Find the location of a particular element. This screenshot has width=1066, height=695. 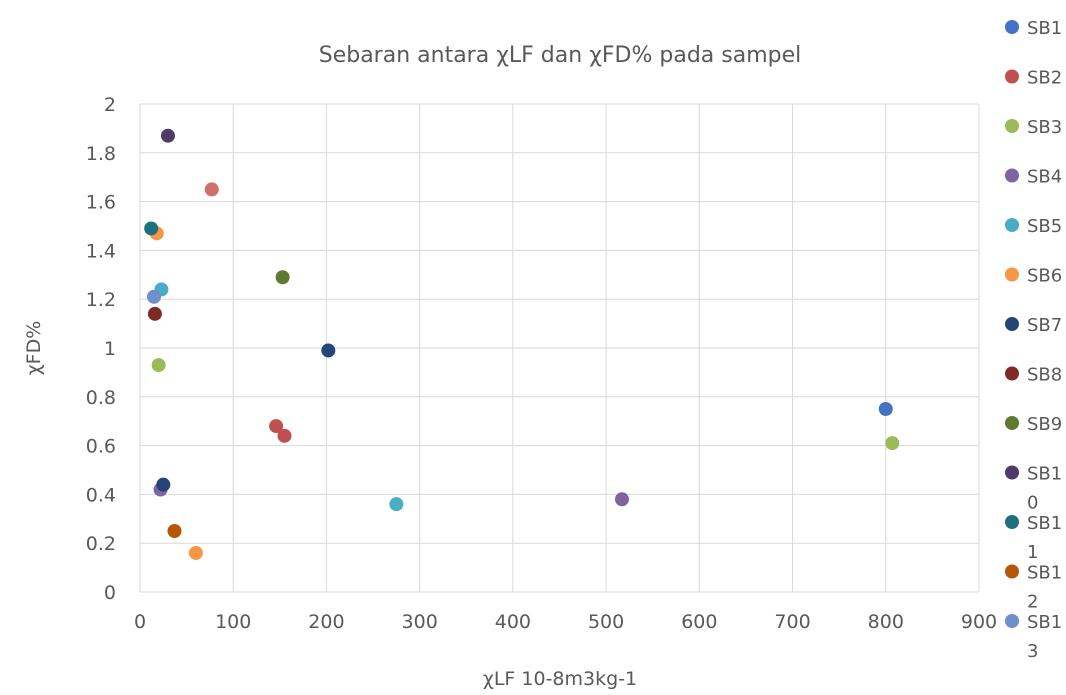

legend-label: 0 is located at coordinates (1032, 503).